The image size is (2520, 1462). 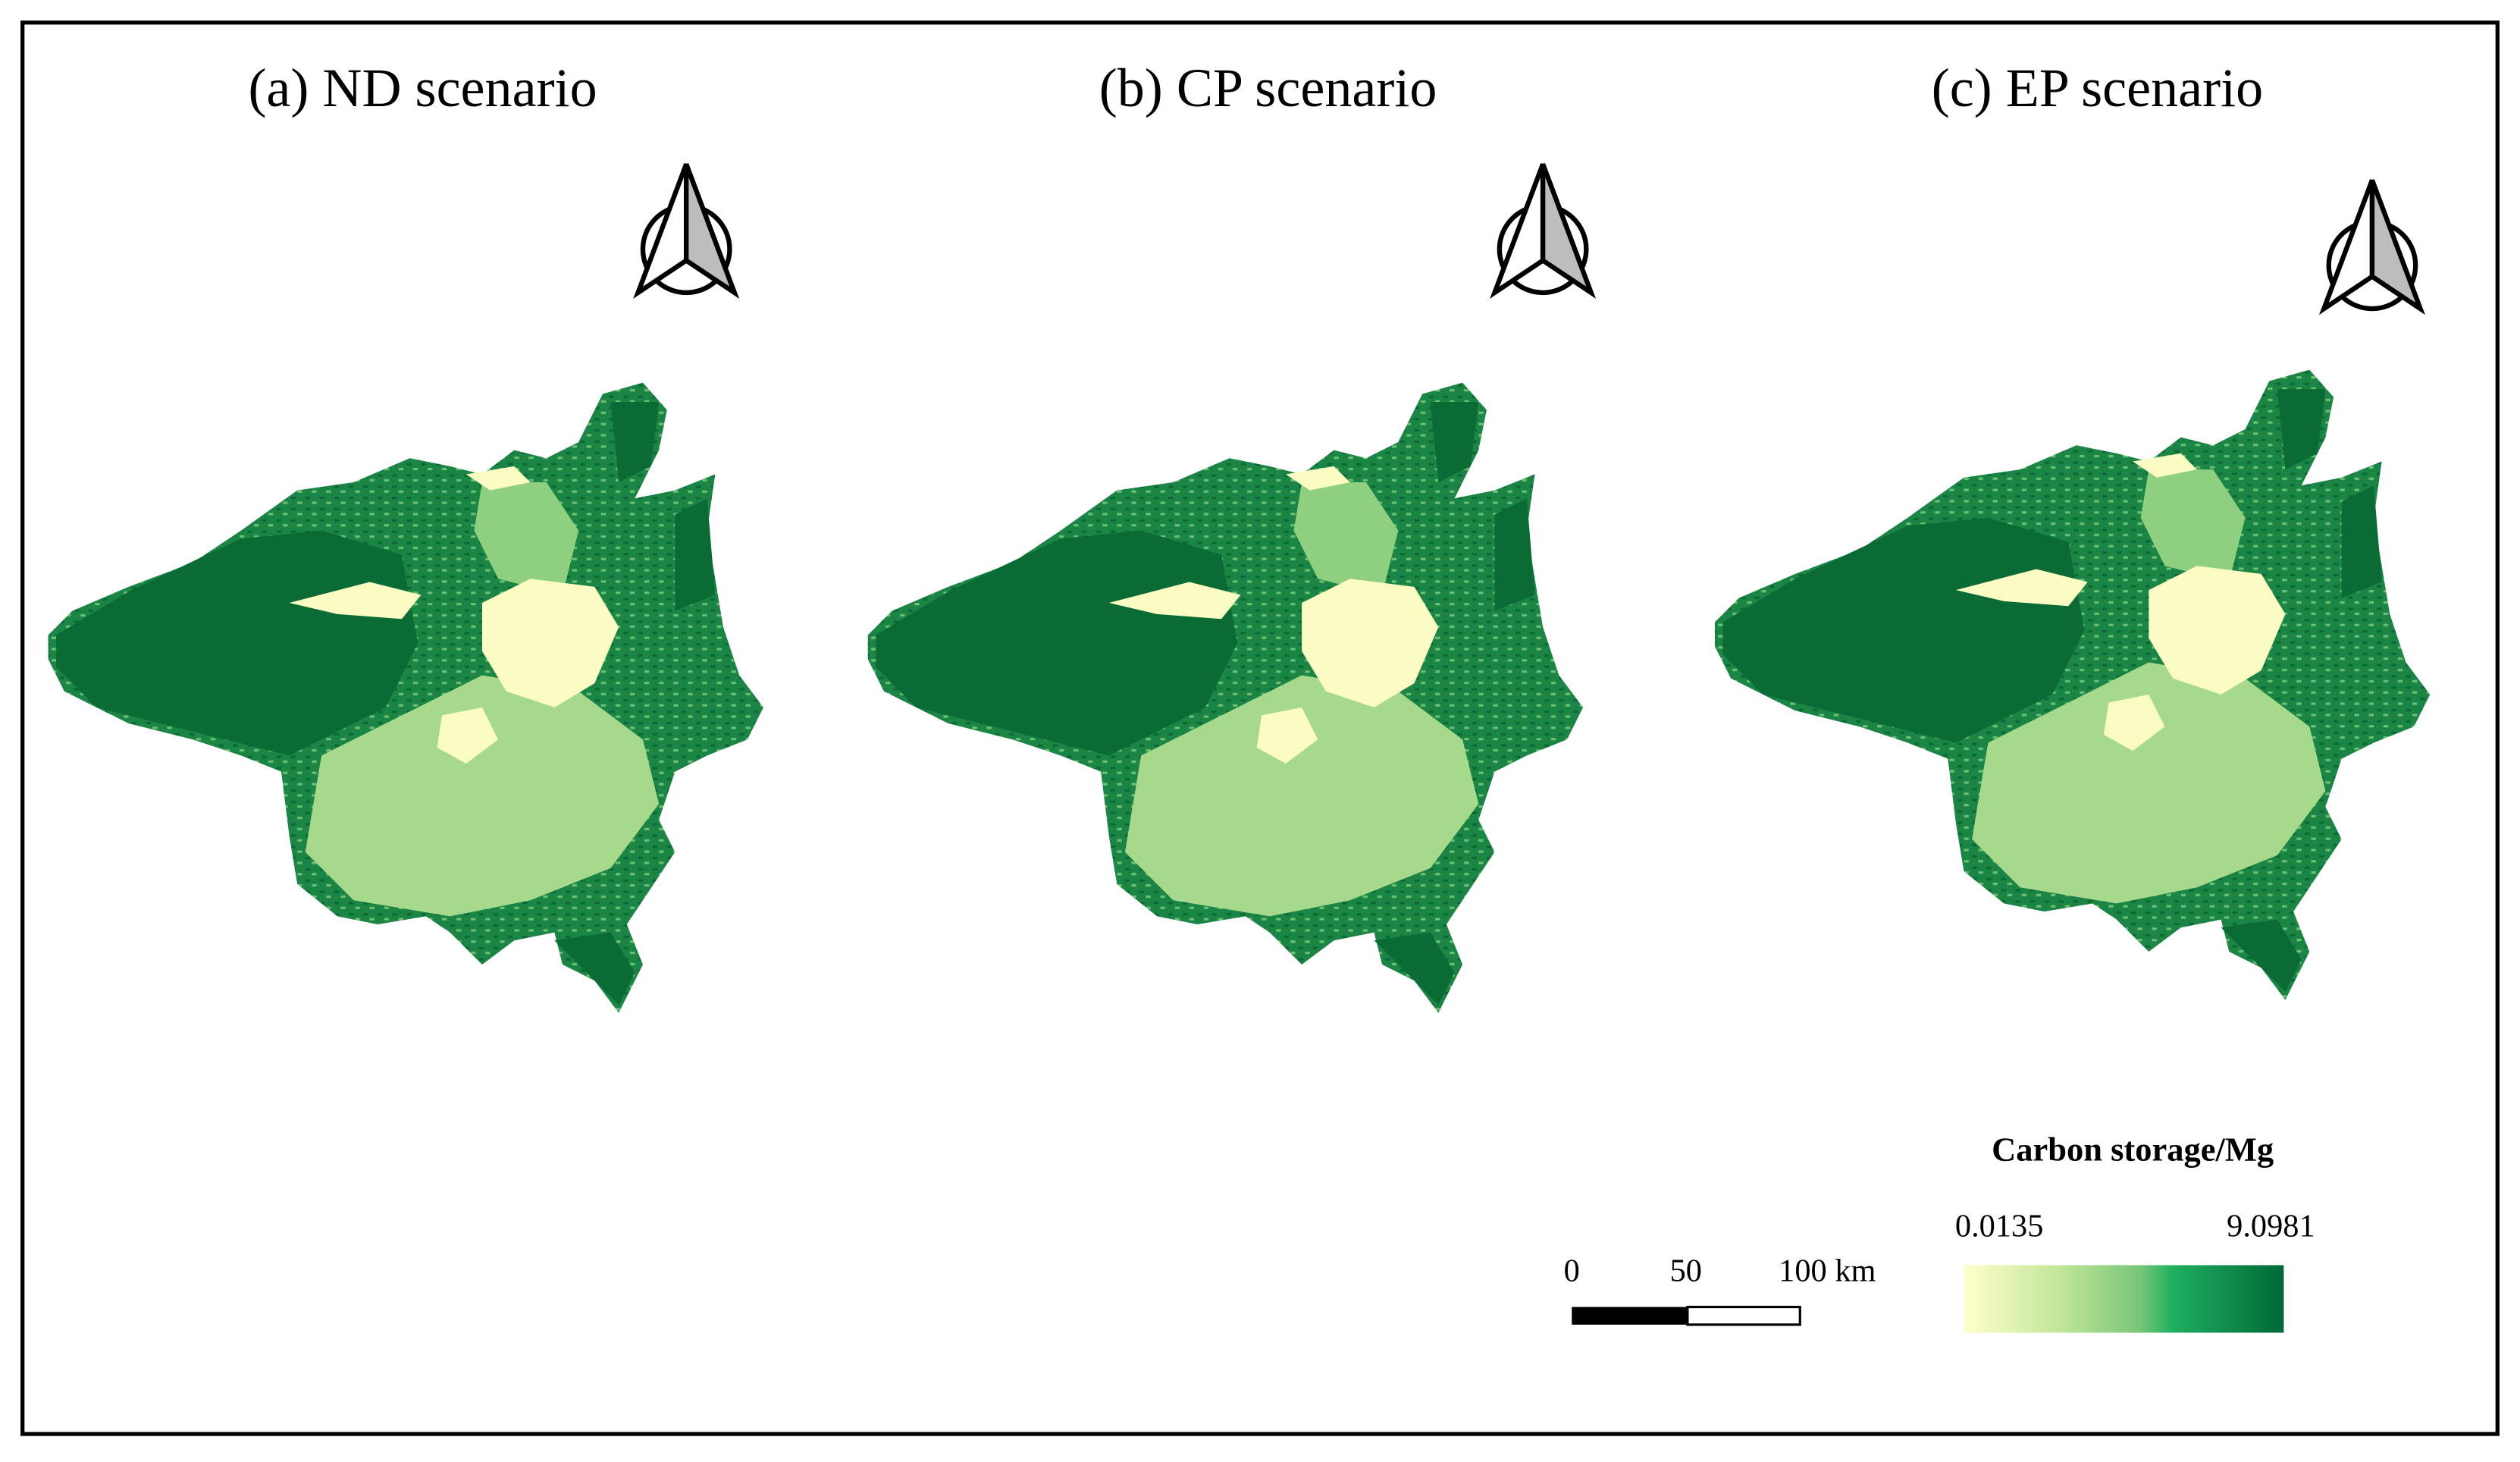 I want to click on panel-title: (b) CP scenario, so click(x=1268, y=88).